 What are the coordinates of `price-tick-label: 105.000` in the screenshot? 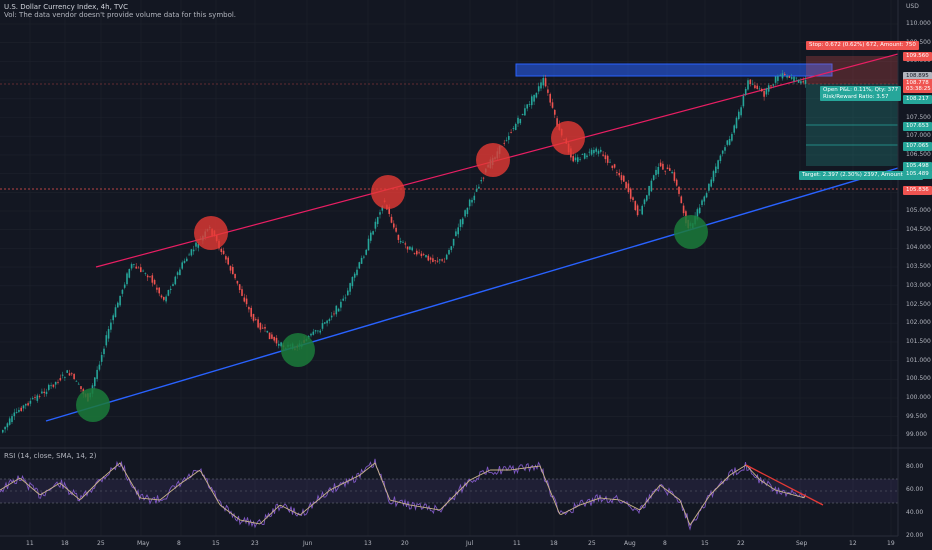 It's located at (918, 210).